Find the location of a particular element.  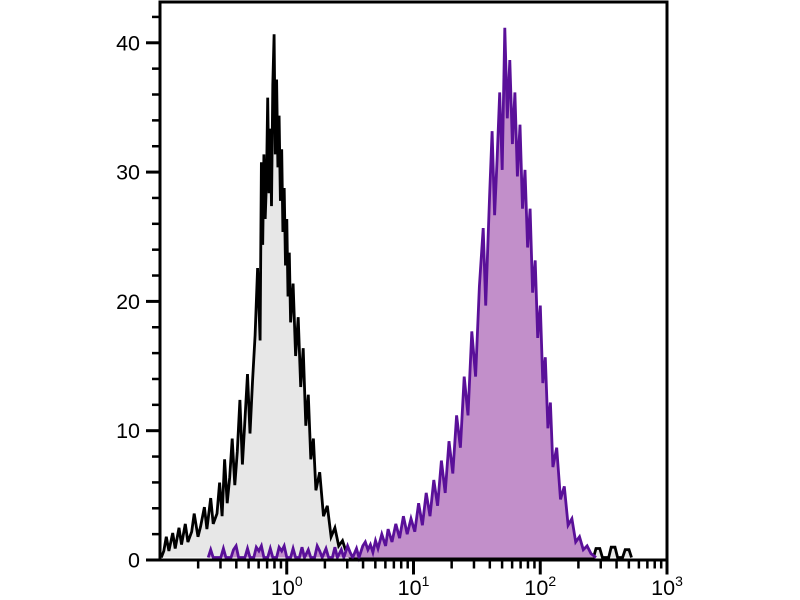

y-axis-tick-label: 0 is located at coordinates (134, 561).